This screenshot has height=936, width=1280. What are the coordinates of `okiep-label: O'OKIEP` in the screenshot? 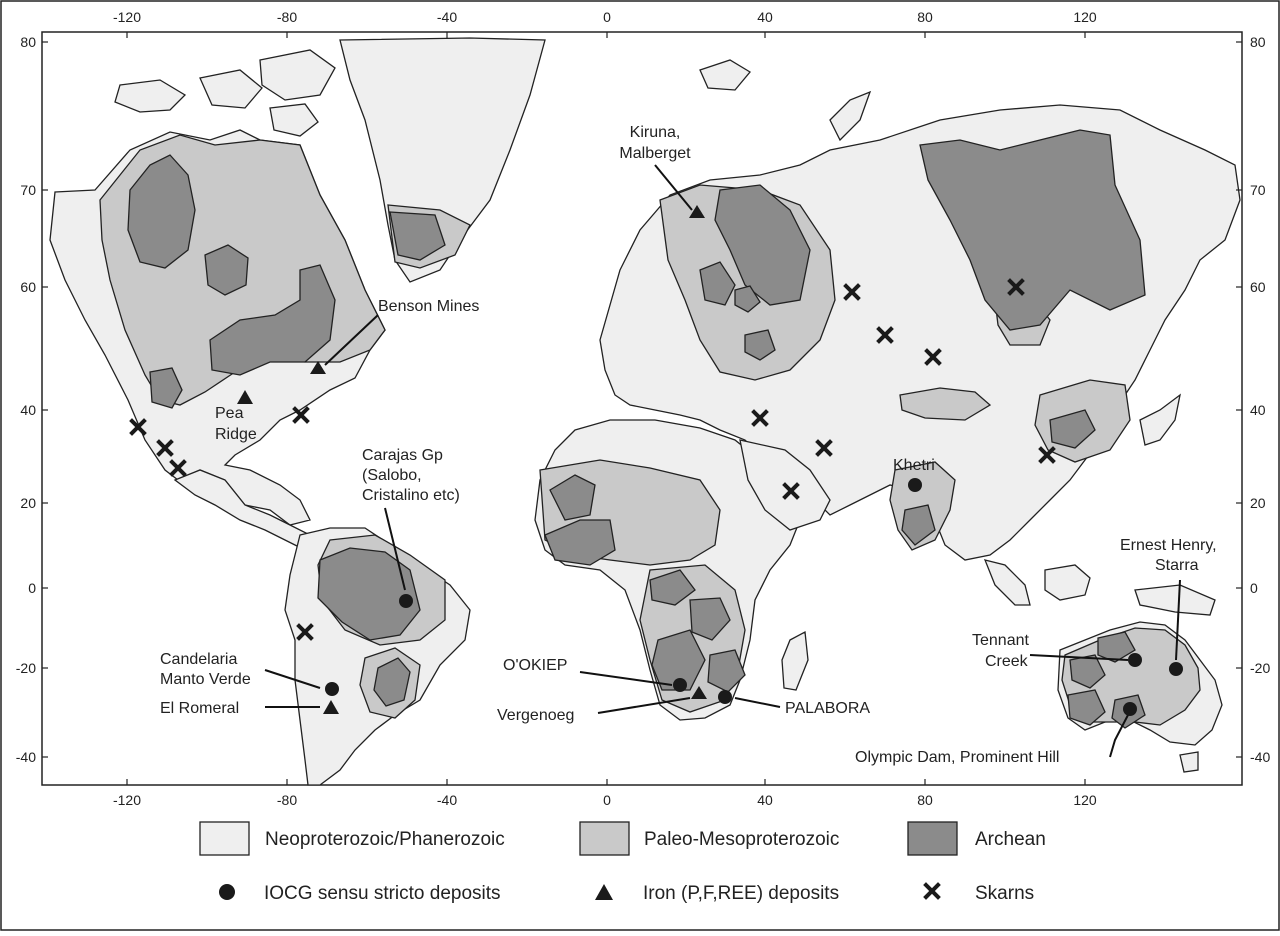 It's located at (535, 665).